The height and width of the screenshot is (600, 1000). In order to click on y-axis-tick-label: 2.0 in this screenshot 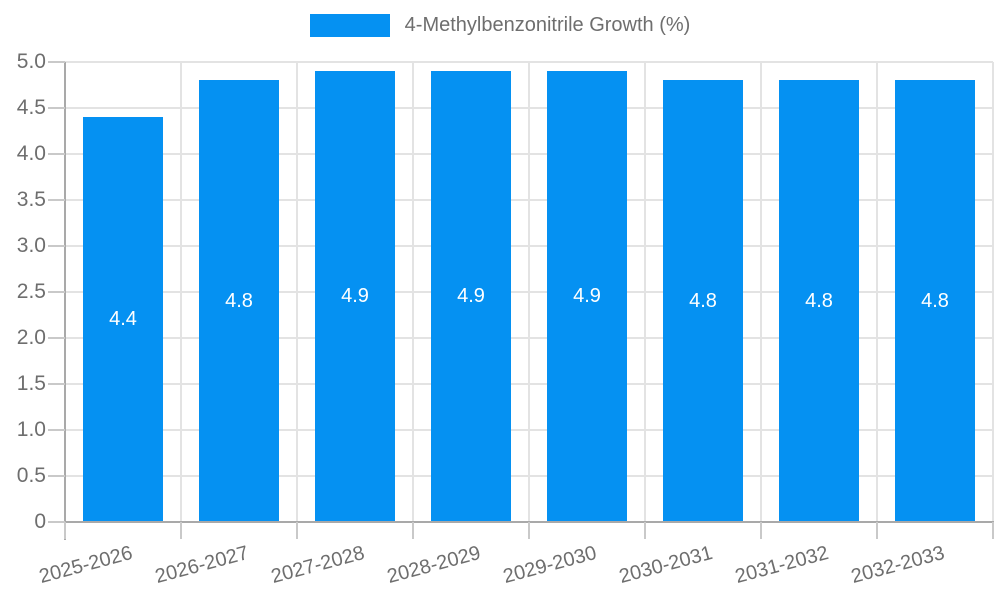, I will do `click(31, 337)`.